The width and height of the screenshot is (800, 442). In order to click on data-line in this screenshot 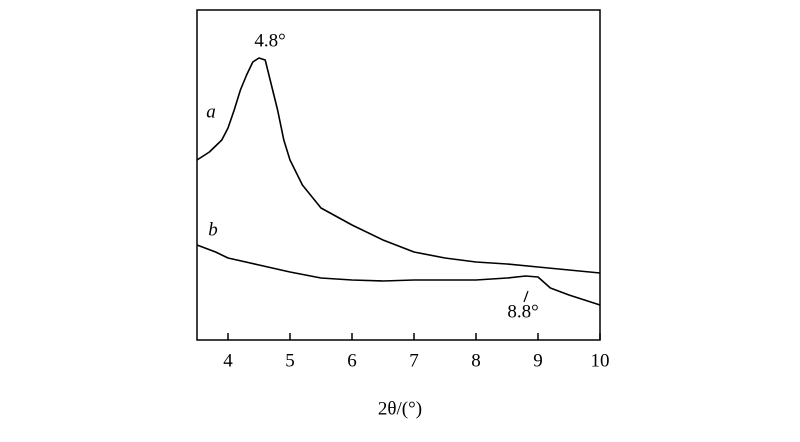, I will do `click(398, 275)`.